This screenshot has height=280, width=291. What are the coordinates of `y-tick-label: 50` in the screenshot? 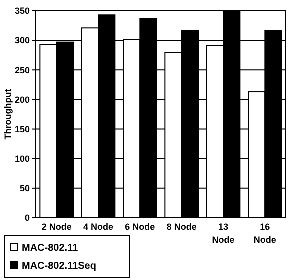 It's located at (25, 189).